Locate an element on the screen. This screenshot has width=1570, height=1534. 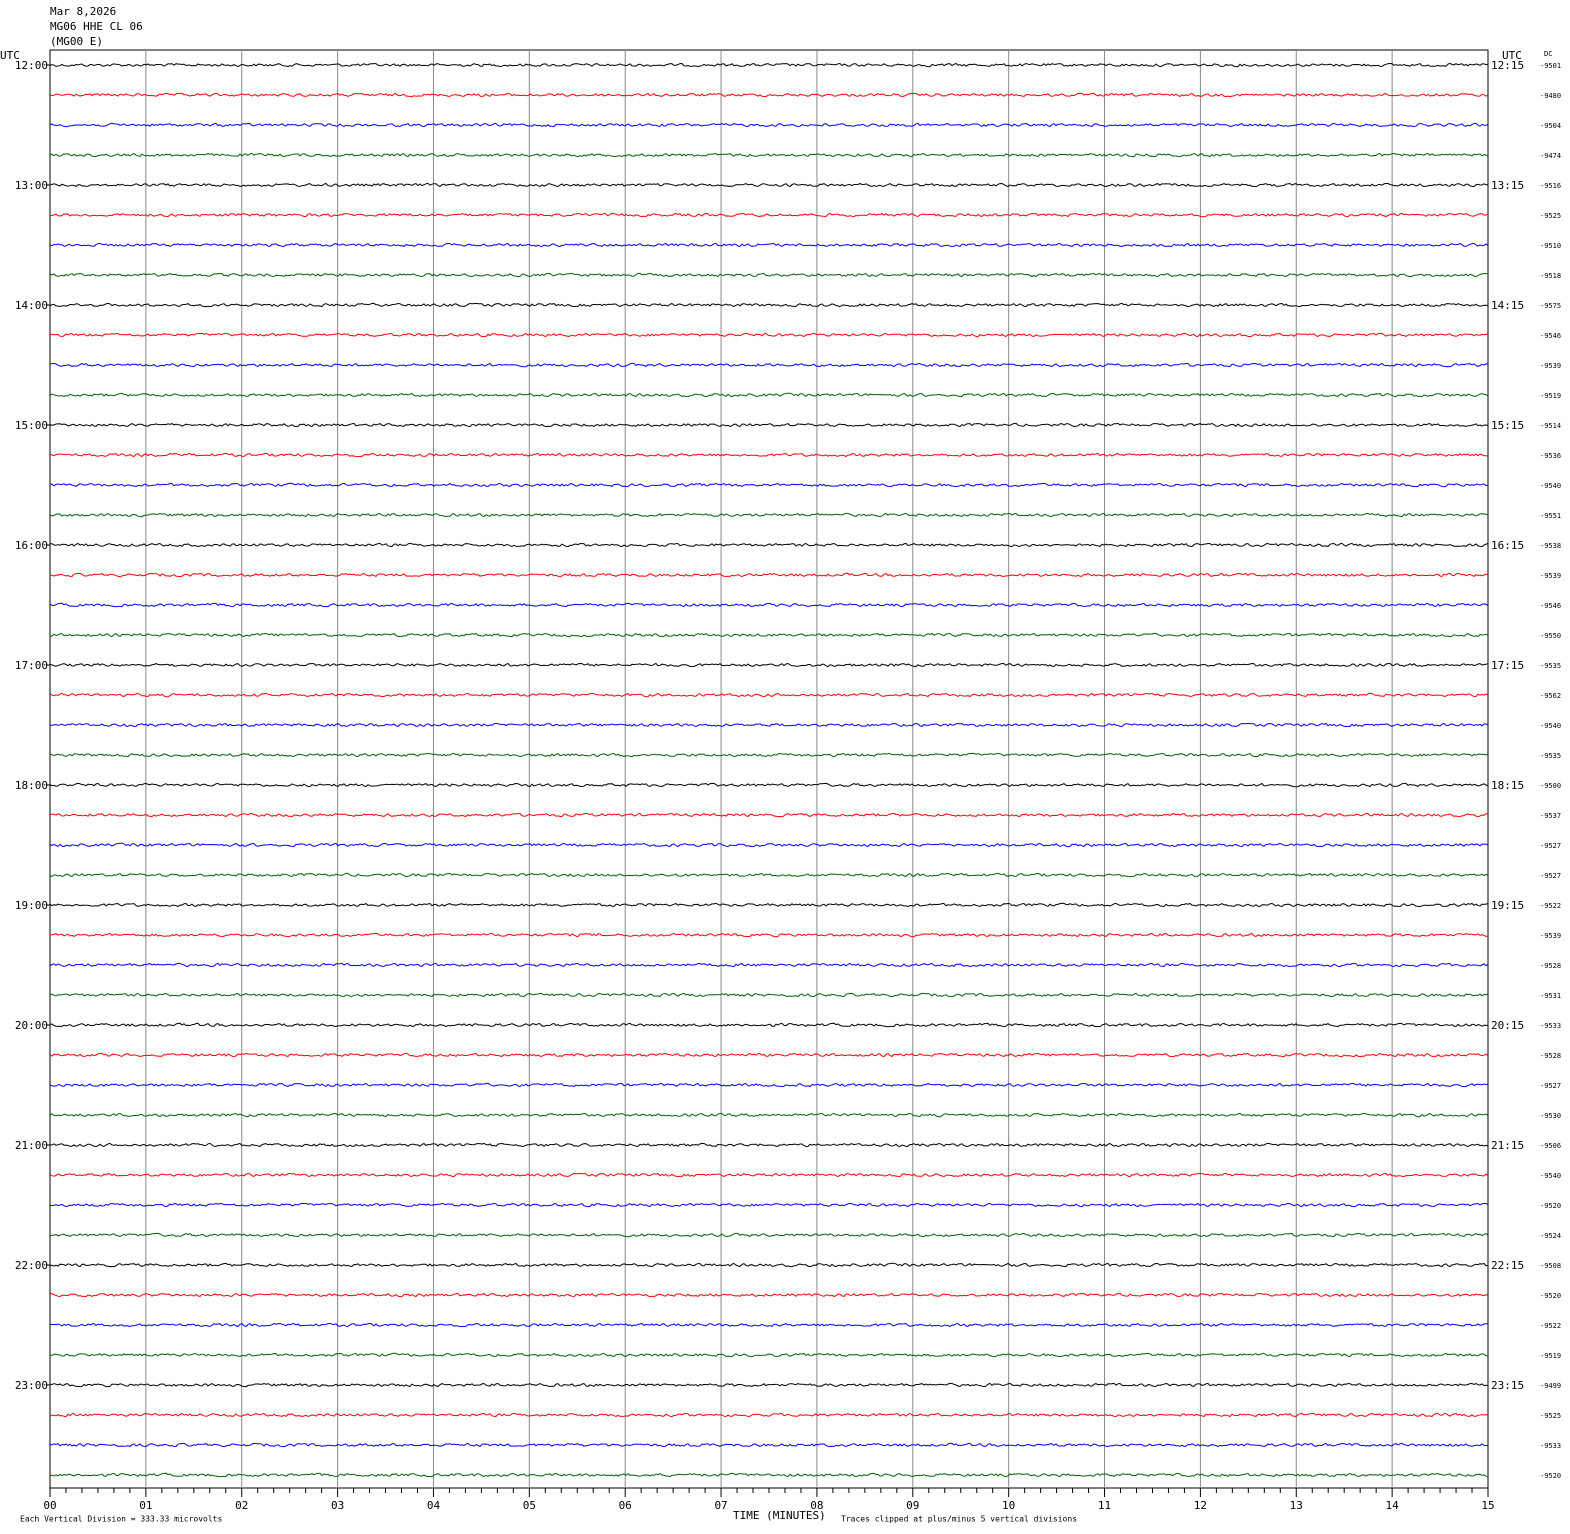
left-time-label: 22:00 is located at coordinates (31, 1265).